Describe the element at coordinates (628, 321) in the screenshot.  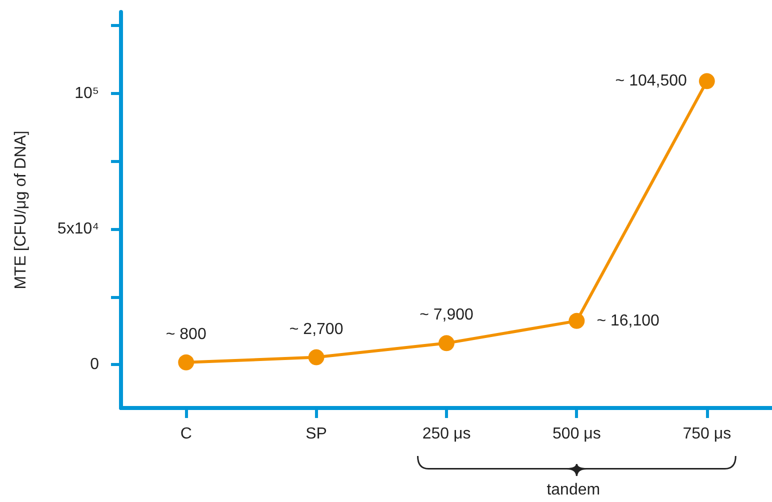
I see `data-label: ~ 16,100` at that location.